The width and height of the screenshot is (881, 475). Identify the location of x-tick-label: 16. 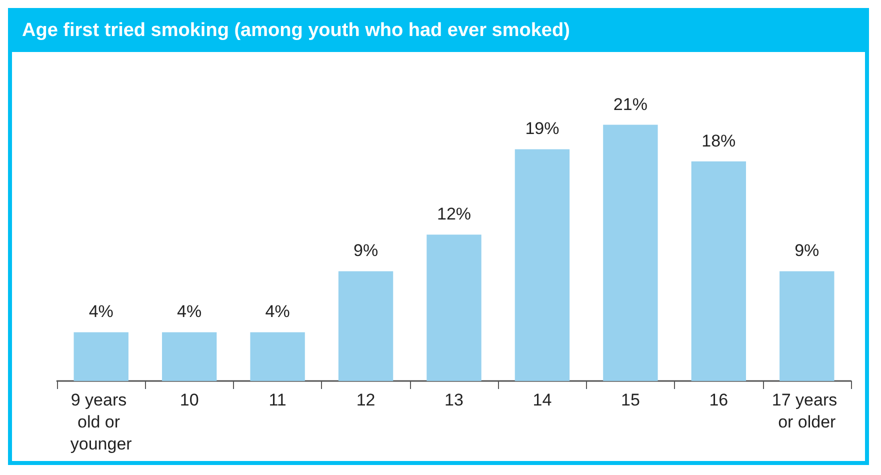
(718, 400).